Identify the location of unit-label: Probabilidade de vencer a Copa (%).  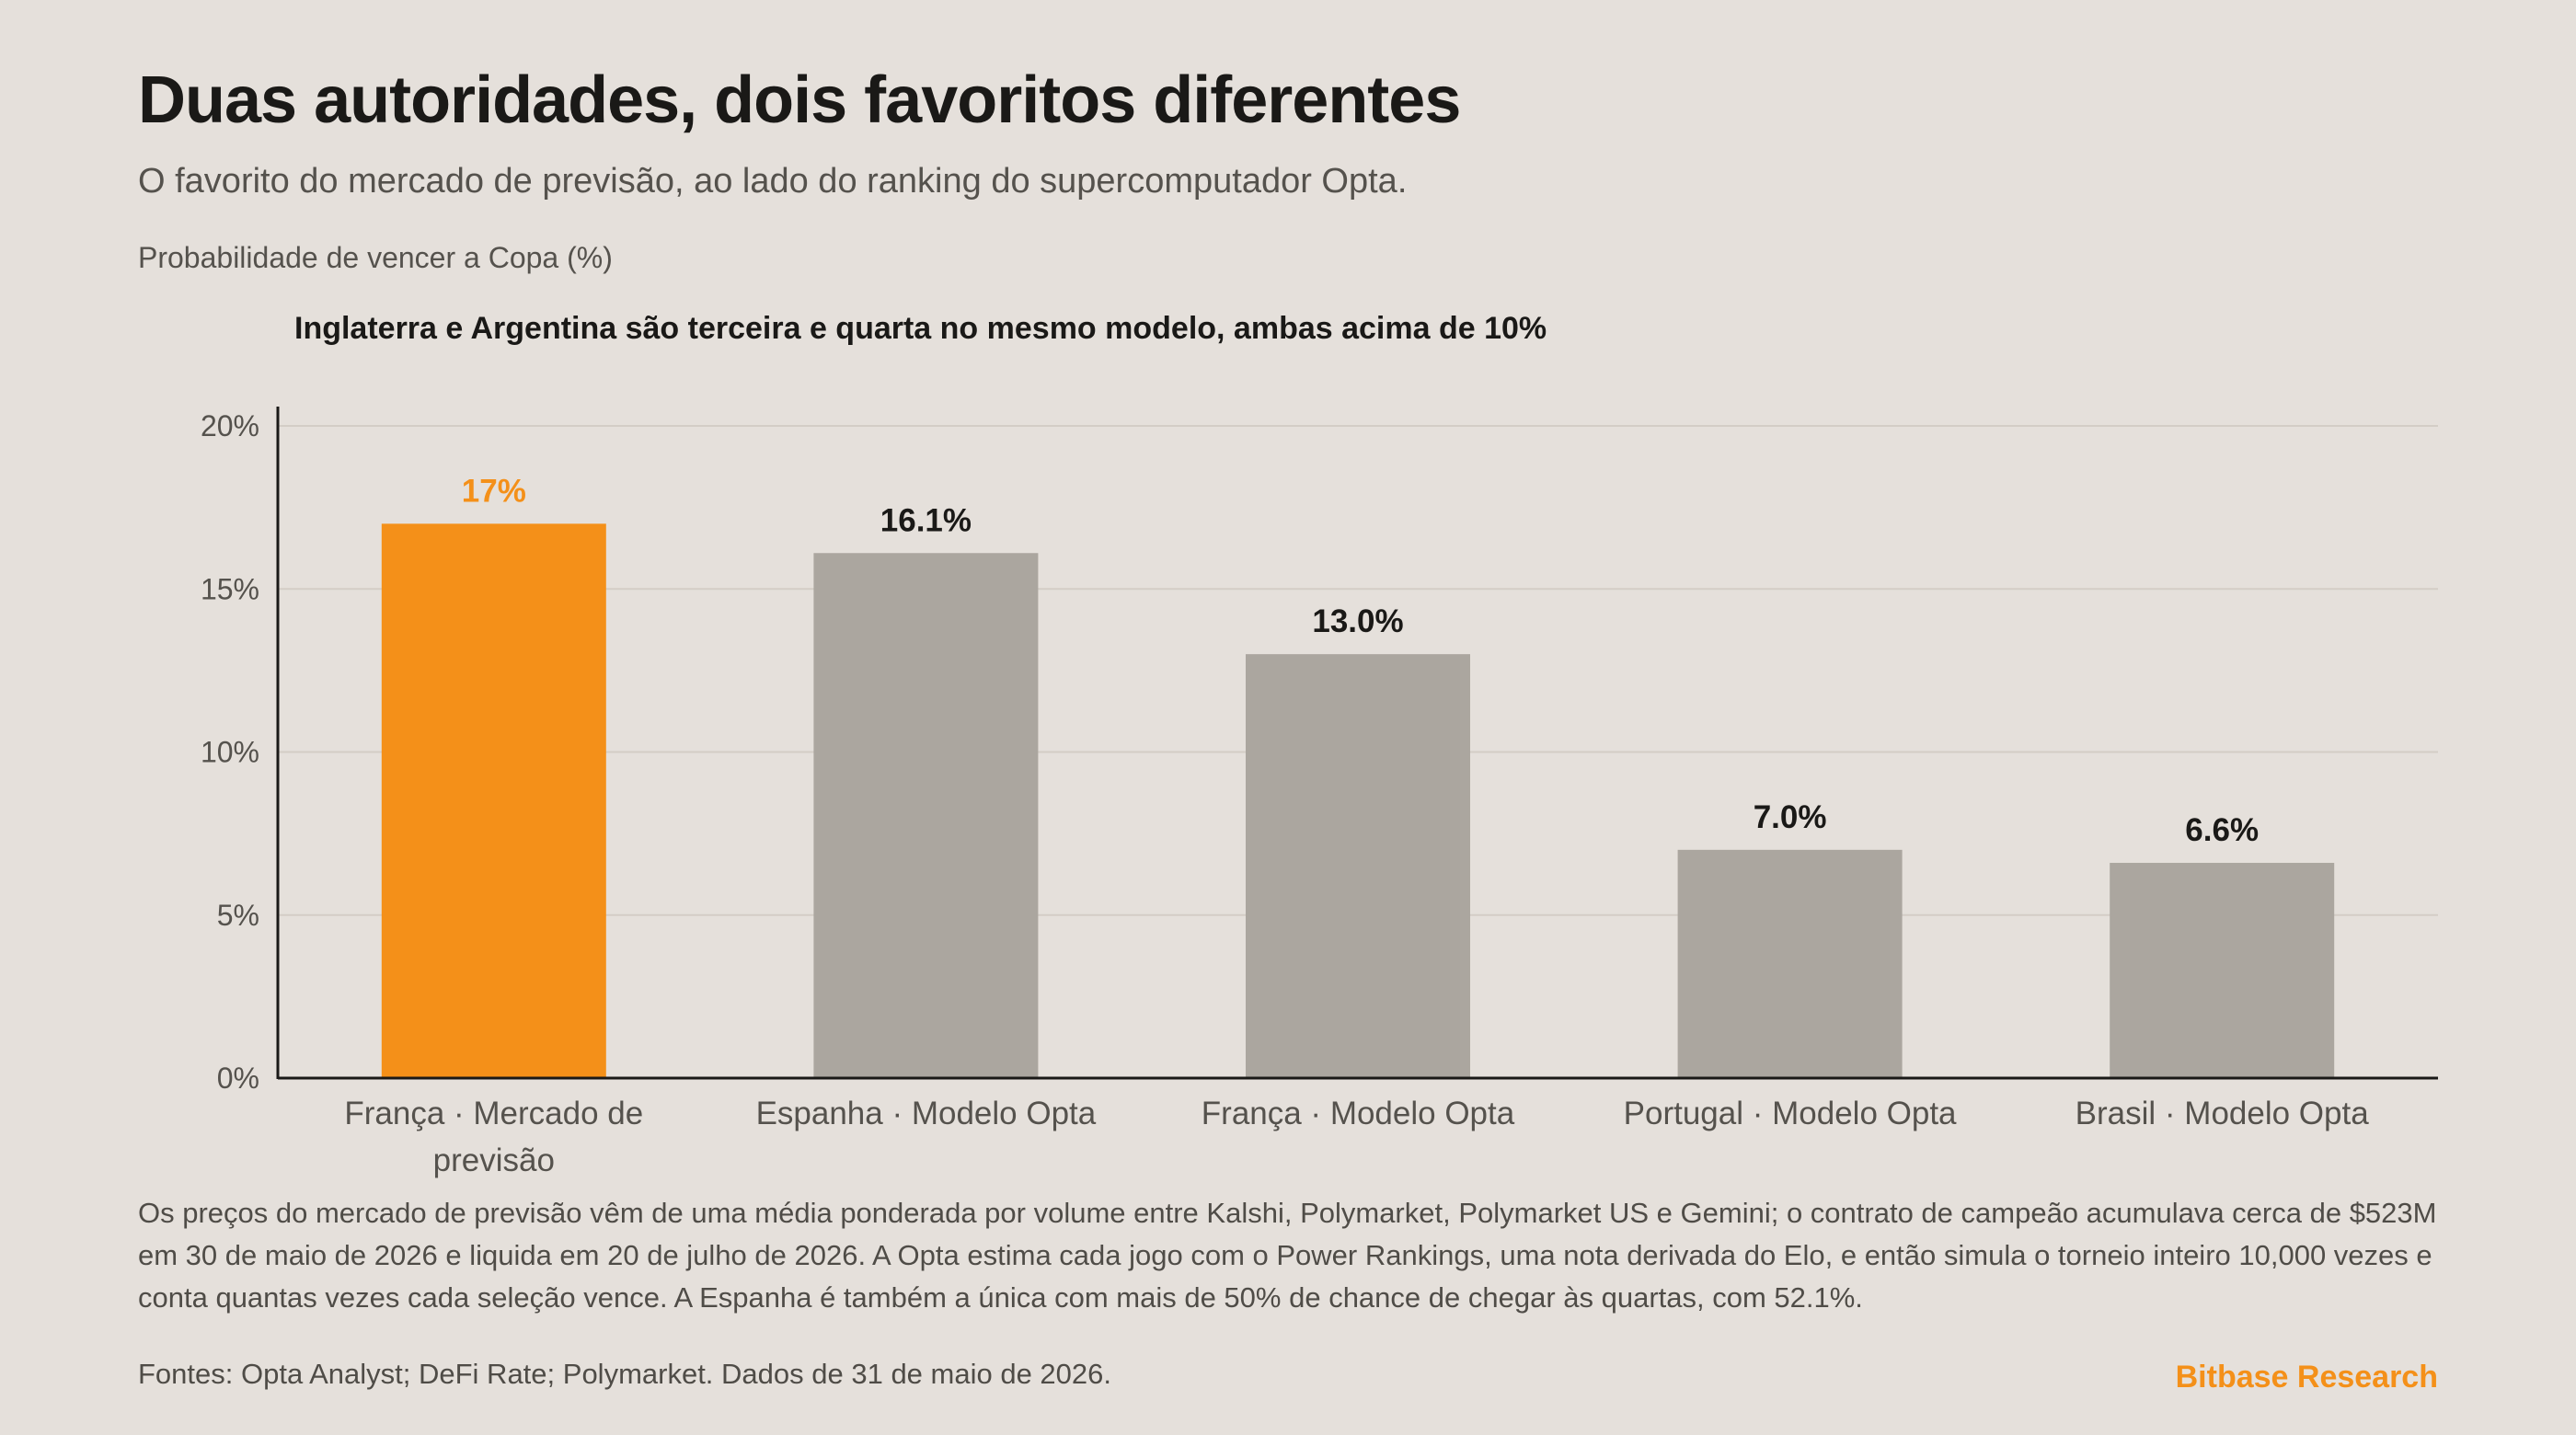
(375, 257).